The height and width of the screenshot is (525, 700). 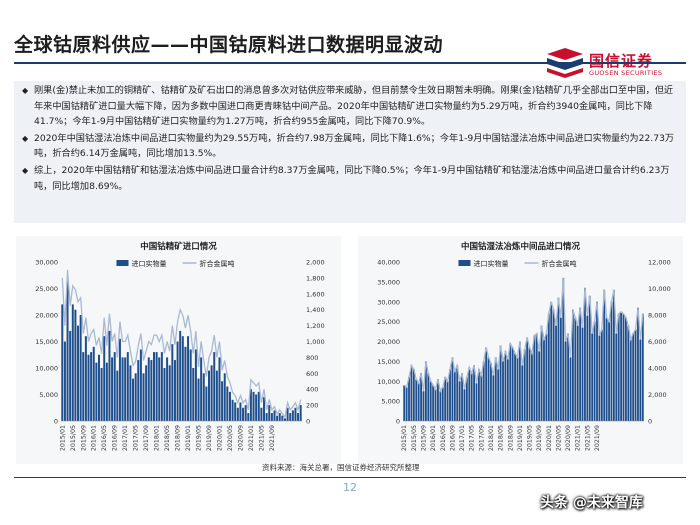 What do you see at coordinates (62, 438) in the screenshot?
I see `x-tick-label: 2015/01` at bounding box center [62, 438].